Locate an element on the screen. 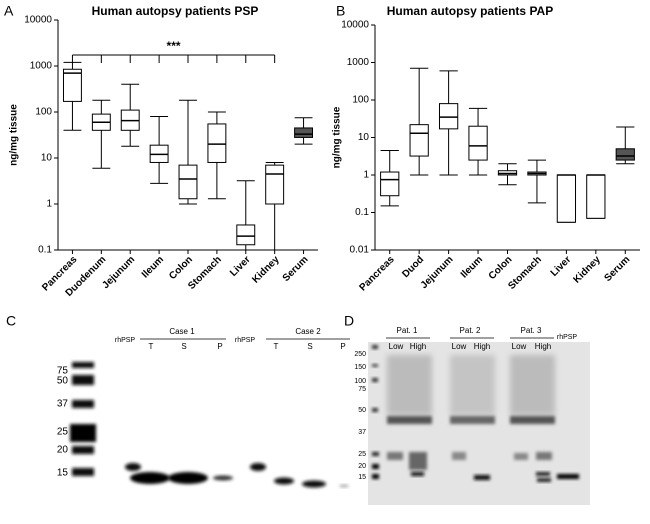 The image size is (650, 524). blot-c is located at coordinates (209, 425).